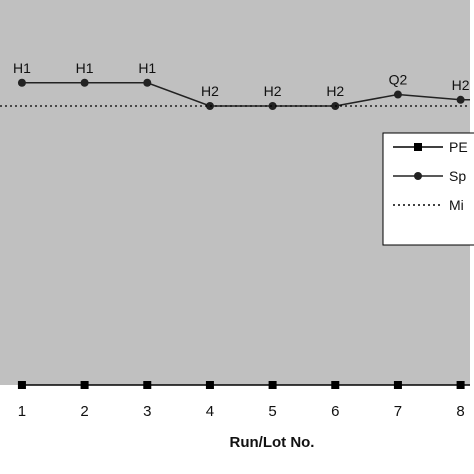  I want to click on x-tick-label-5: 5, so click(272, 411).